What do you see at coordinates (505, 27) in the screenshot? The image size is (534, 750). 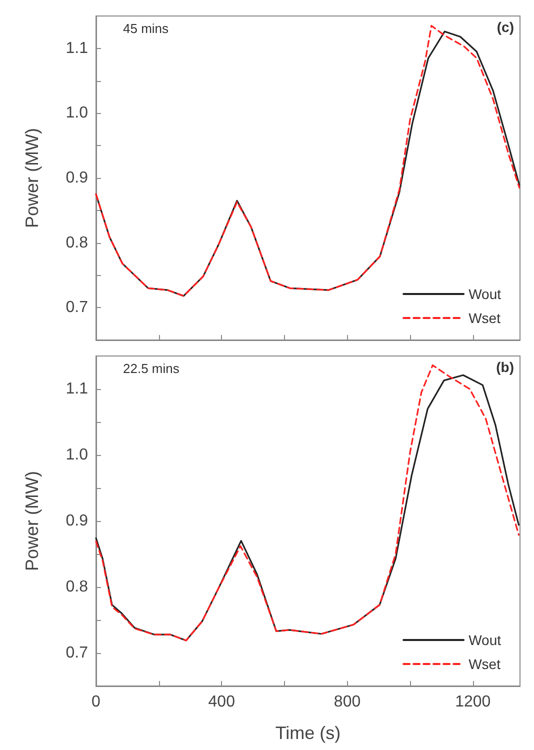 I see `annotation: (c)` at bounding box center [505, 27].